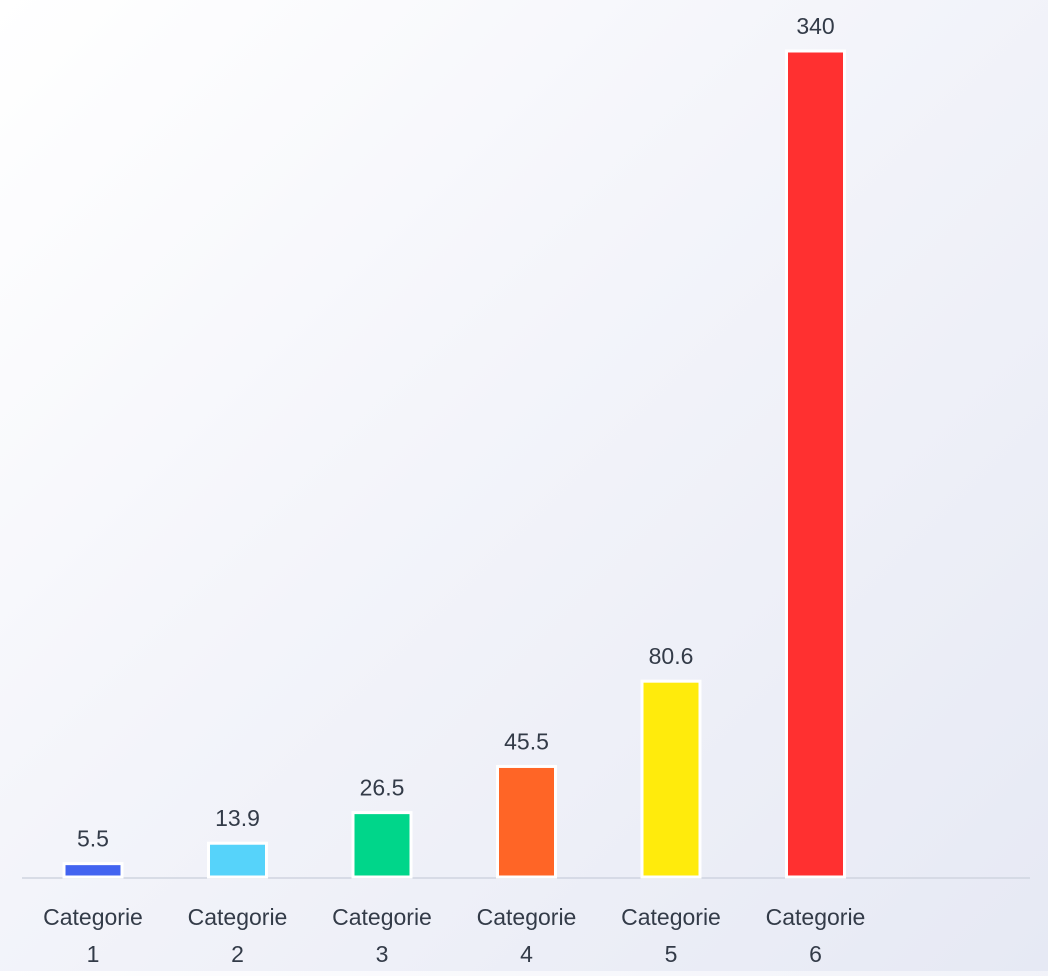  Describe the element at coordinates (671, 954) in the screenshot. I see `x-tick-label-5-line-2: 5` at that location.